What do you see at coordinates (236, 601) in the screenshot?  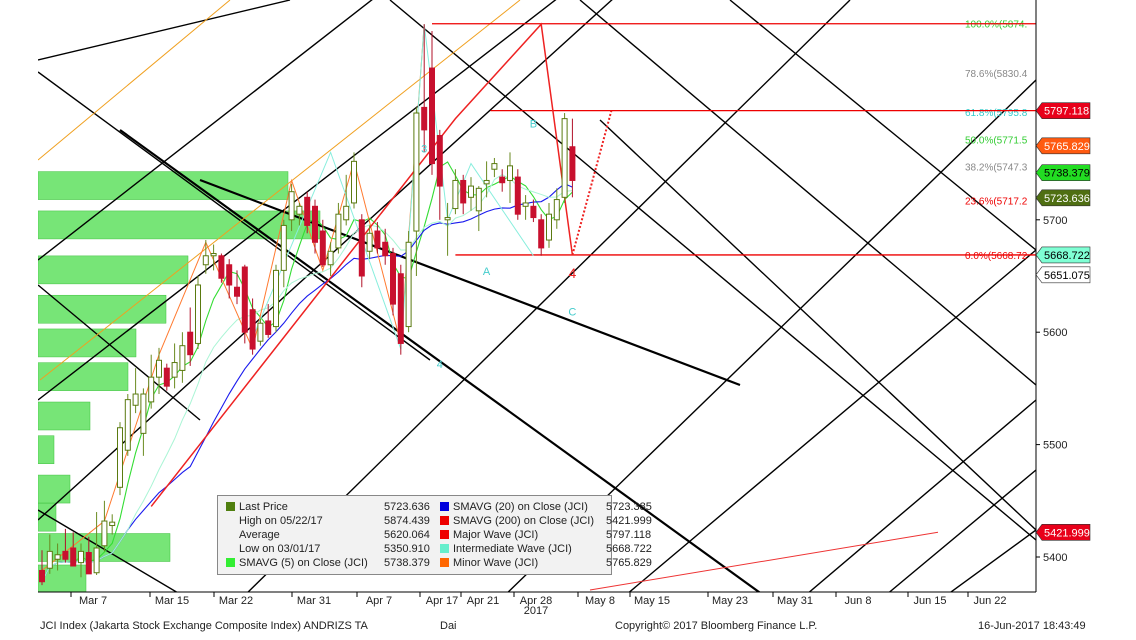 I see `x-tick-label: Mar 22` at bounding box center [236, 601].